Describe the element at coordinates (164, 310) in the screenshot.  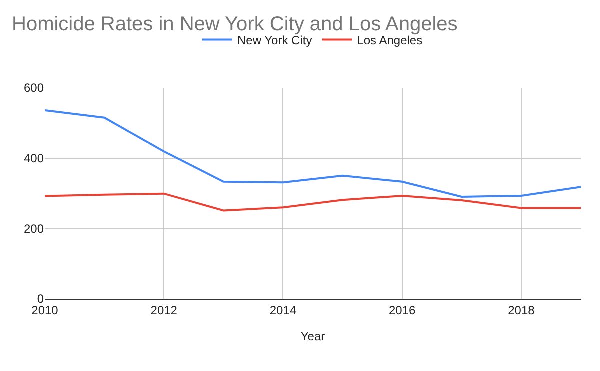
I see `x-tick-label: 2012` at that location.